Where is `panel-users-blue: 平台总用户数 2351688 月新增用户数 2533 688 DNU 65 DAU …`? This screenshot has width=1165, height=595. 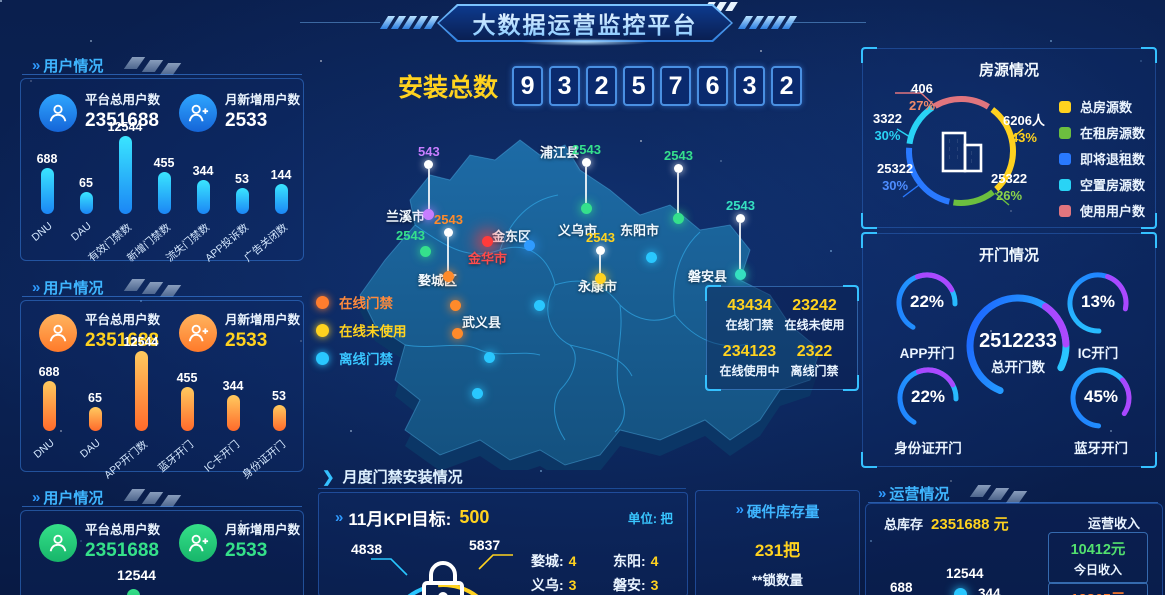
panel-users-blue: 平台总用户数 2351688 月新增用户数 2533 688 DNU 65 DAU … is located at coordinates (162, 171).